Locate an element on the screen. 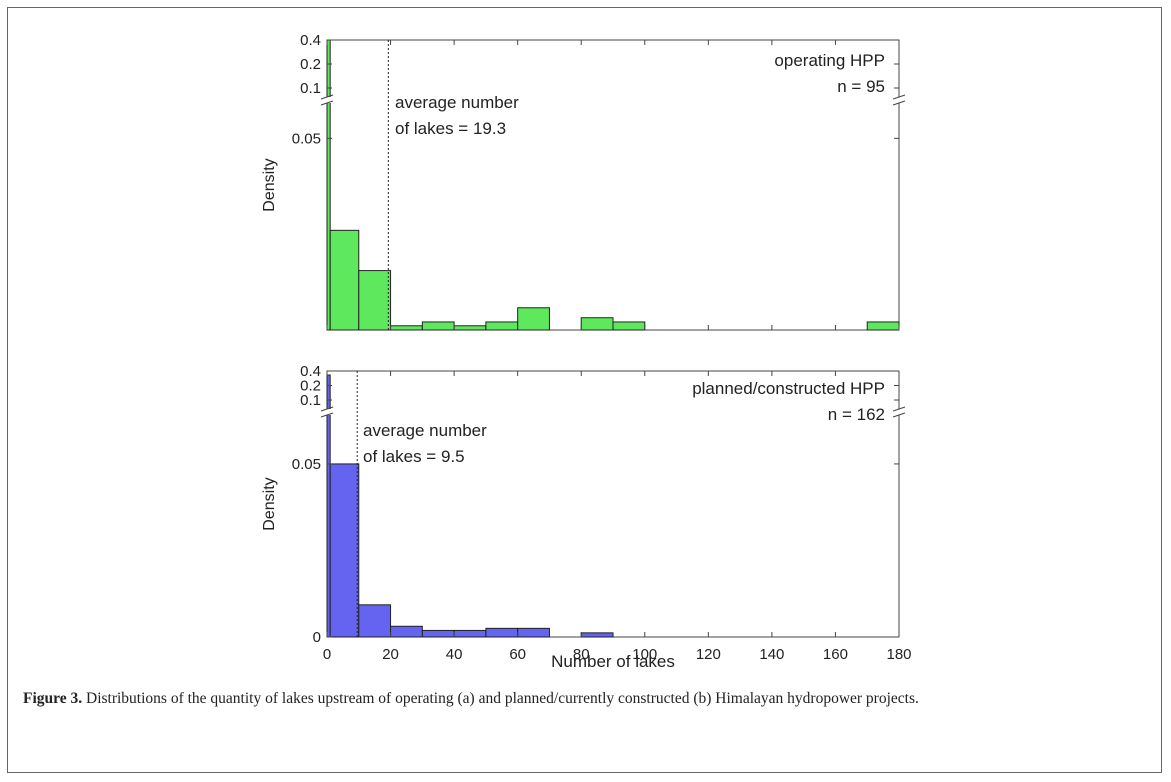  panel-a-mean-label-2: of lakes = 19.3 is located at coordinates (450, 128).